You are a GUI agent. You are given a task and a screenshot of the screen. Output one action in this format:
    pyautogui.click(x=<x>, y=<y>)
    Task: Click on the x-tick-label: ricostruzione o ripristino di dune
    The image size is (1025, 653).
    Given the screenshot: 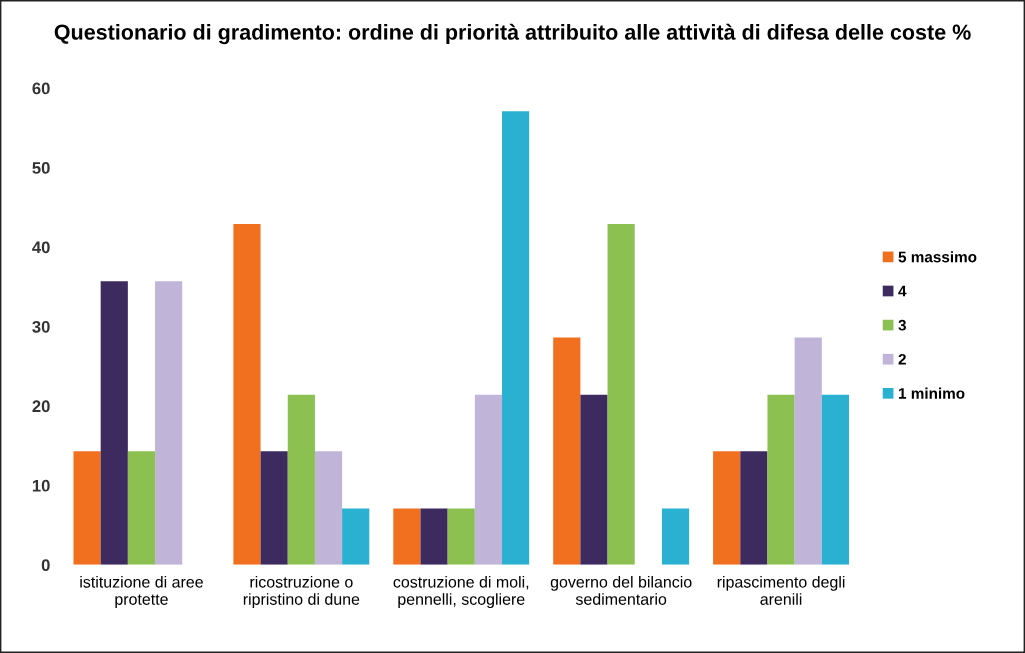 What is the action you would take?
    pyautogui.click(x=301, y=592)
    